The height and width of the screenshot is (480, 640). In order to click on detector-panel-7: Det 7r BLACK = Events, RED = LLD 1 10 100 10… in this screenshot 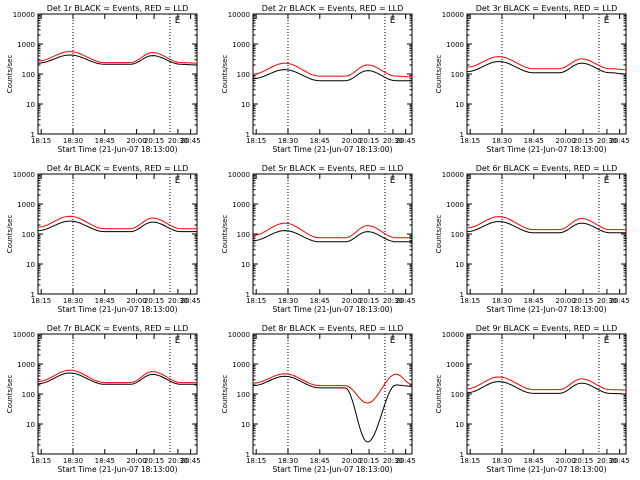, I will do `click(103, 399)`.